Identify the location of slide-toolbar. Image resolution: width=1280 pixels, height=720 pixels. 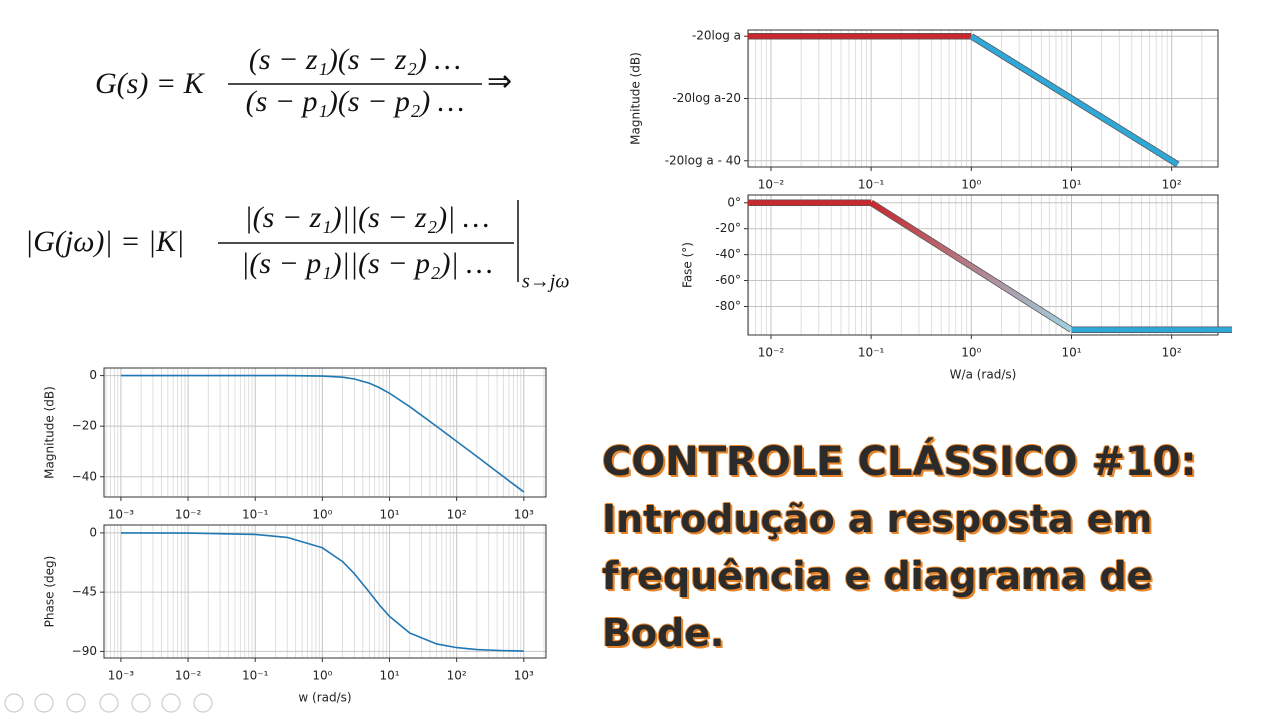
(108, 703).